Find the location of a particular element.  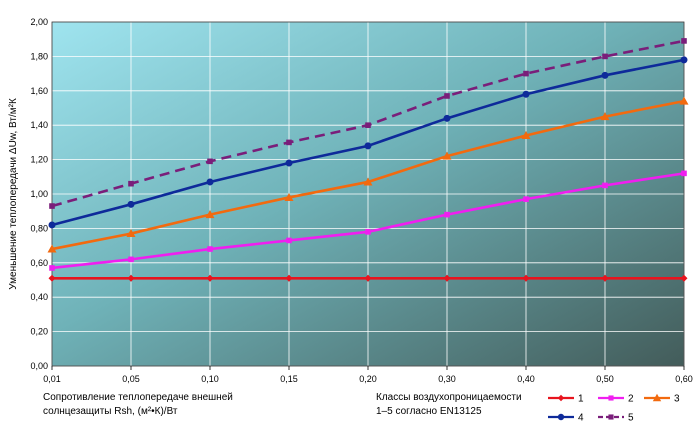

y-tick-label: 1,00 is located at coordinates (39, 194).